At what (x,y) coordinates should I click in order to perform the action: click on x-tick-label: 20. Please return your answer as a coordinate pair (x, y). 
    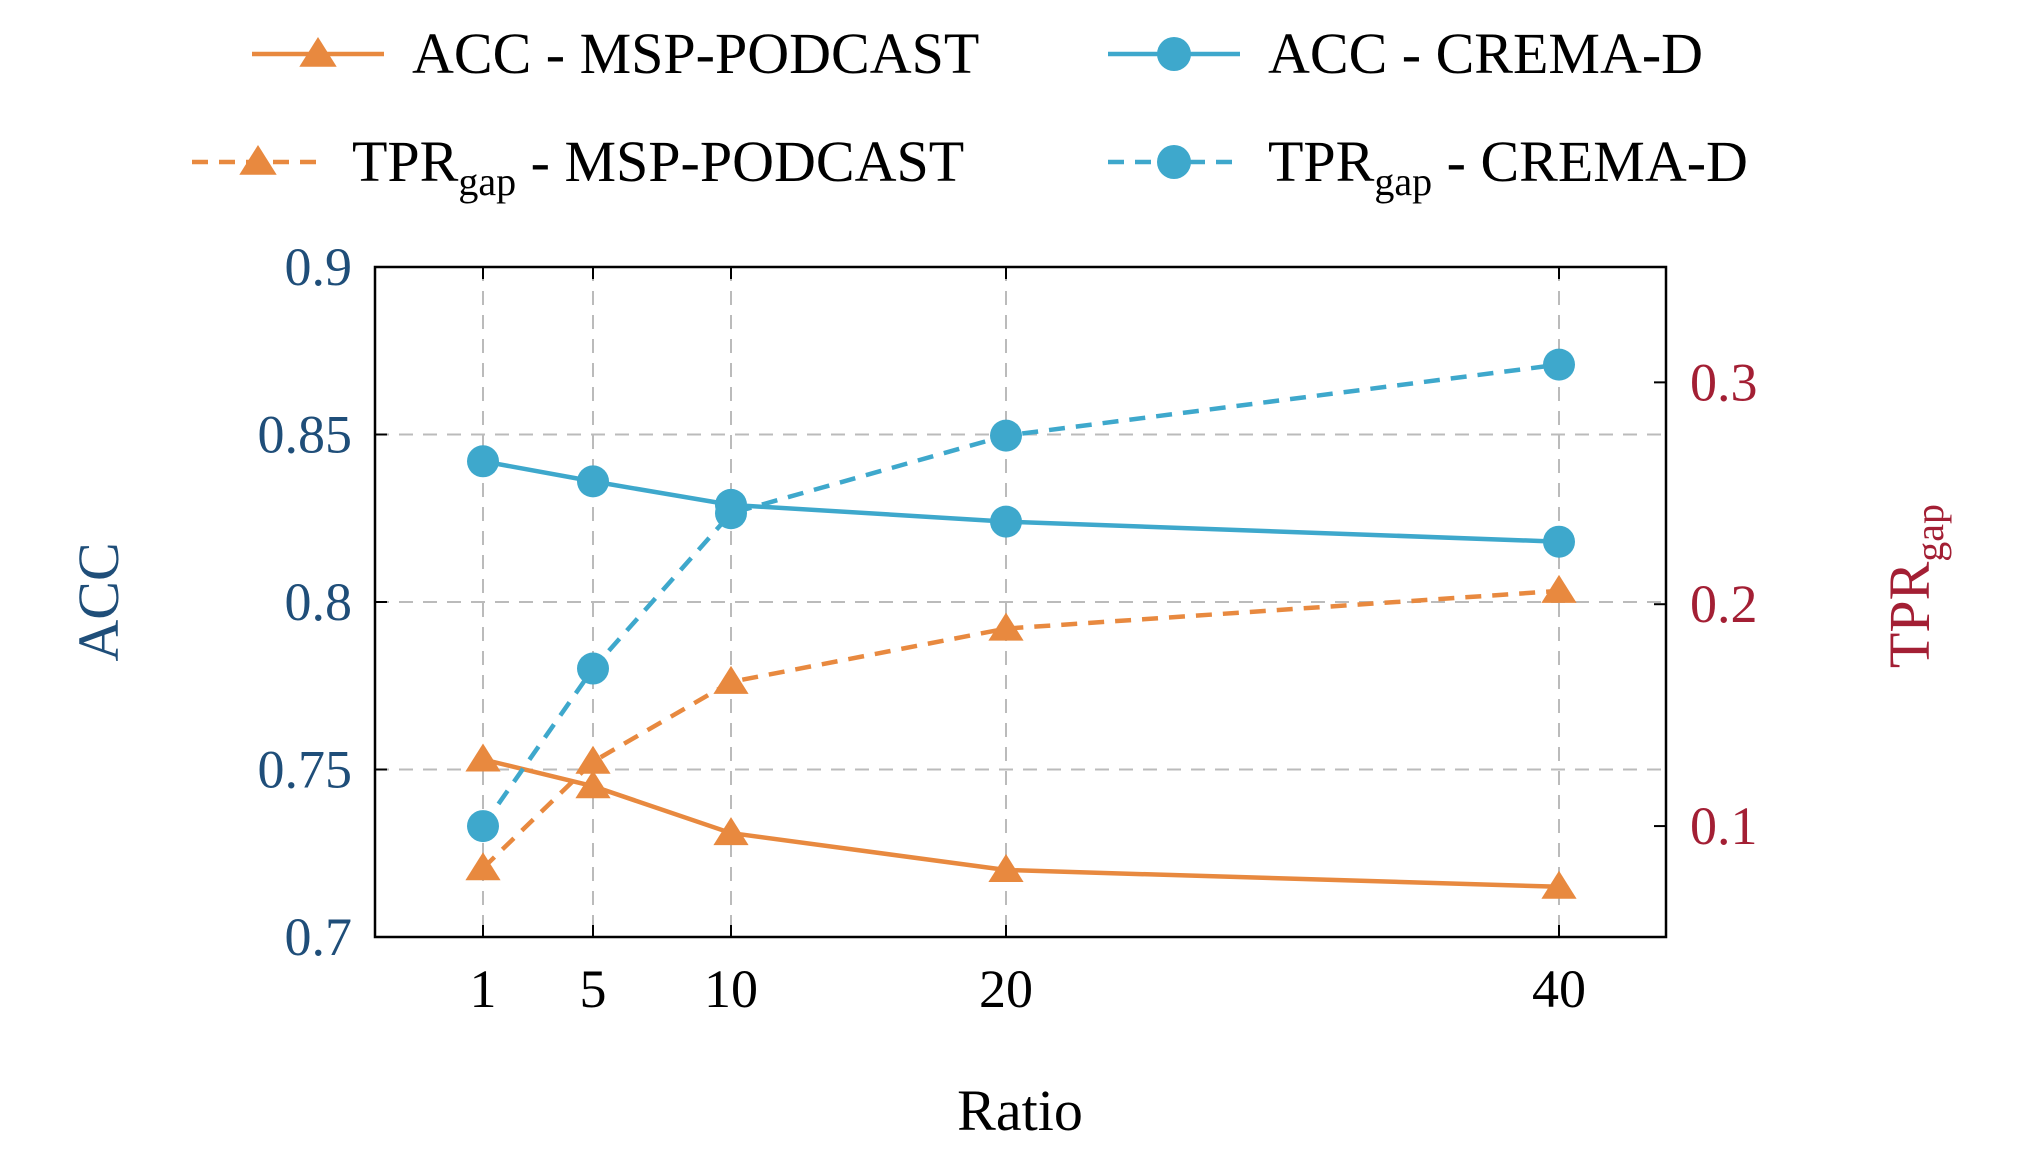
    Looking at the image, I should click on (1006, 989).